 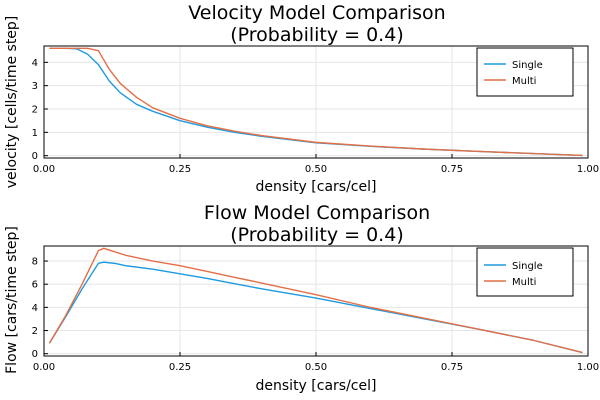 What do you see at coordinates (316, 367) in the screenshot?
I see `flow-x-tick-label: 0.50` at bounding box center [316, 367].